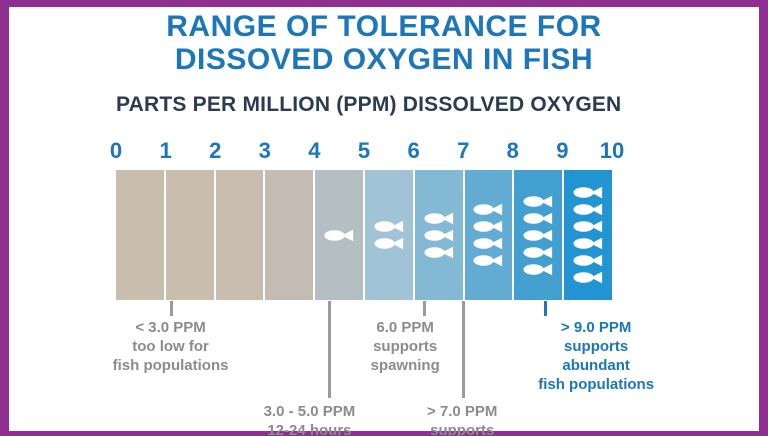 This screenshot has height=436, width=768. I want to click on annotation-line: < 3.0 PPM, so click(170, 327).